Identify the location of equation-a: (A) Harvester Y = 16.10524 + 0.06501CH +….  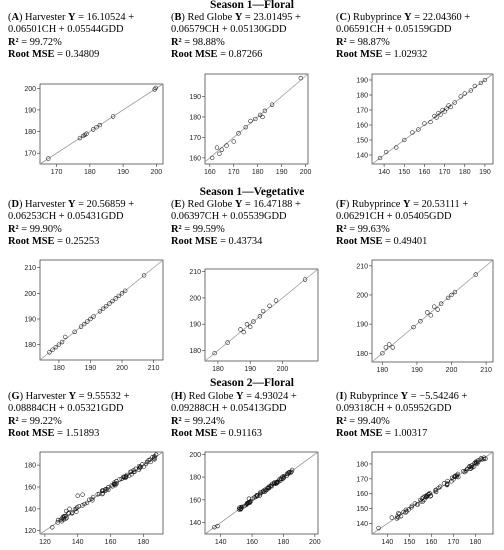
(71, 24).